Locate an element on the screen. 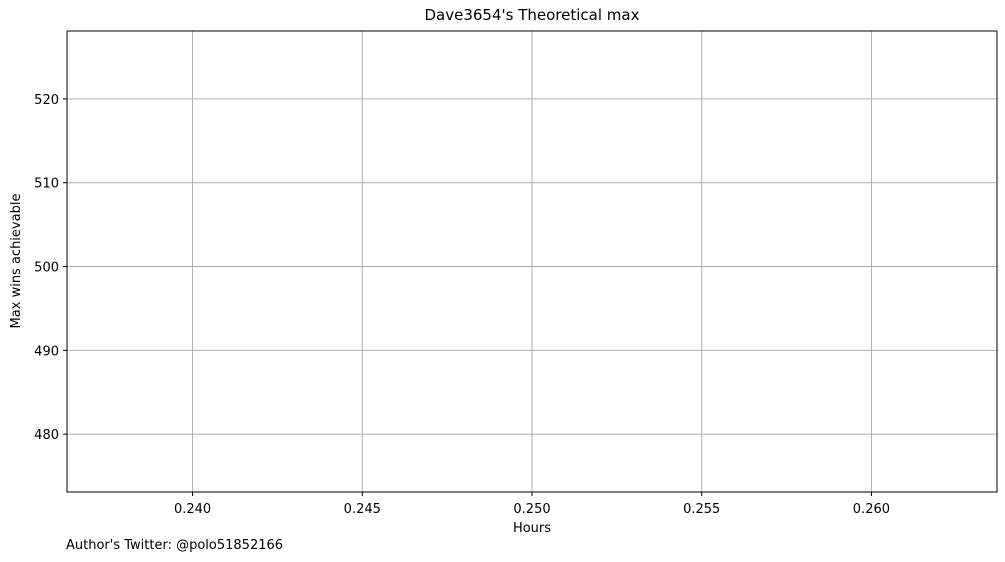  y-axis-label: Max wins achievable is located at coordinates (16, 261).